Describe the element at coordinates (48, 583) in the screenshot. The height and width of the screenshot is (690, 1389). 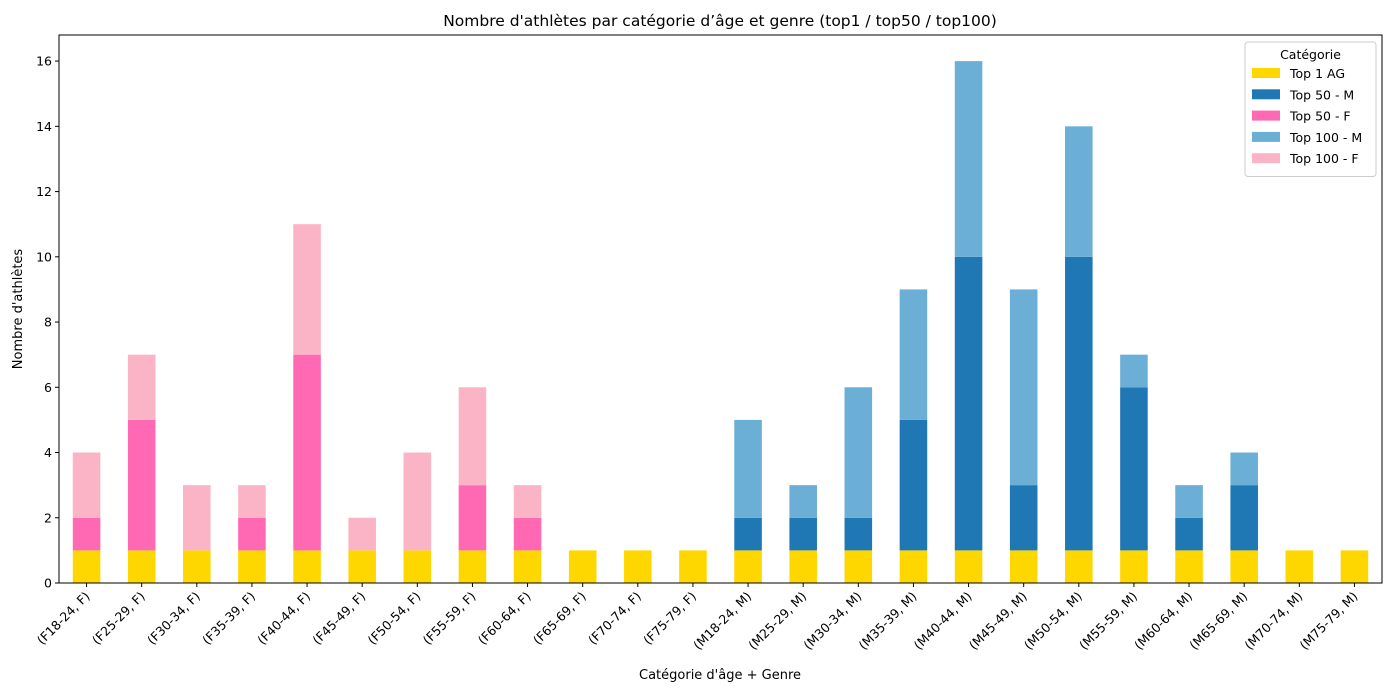
I see `y-tick-label: 0` at that location.